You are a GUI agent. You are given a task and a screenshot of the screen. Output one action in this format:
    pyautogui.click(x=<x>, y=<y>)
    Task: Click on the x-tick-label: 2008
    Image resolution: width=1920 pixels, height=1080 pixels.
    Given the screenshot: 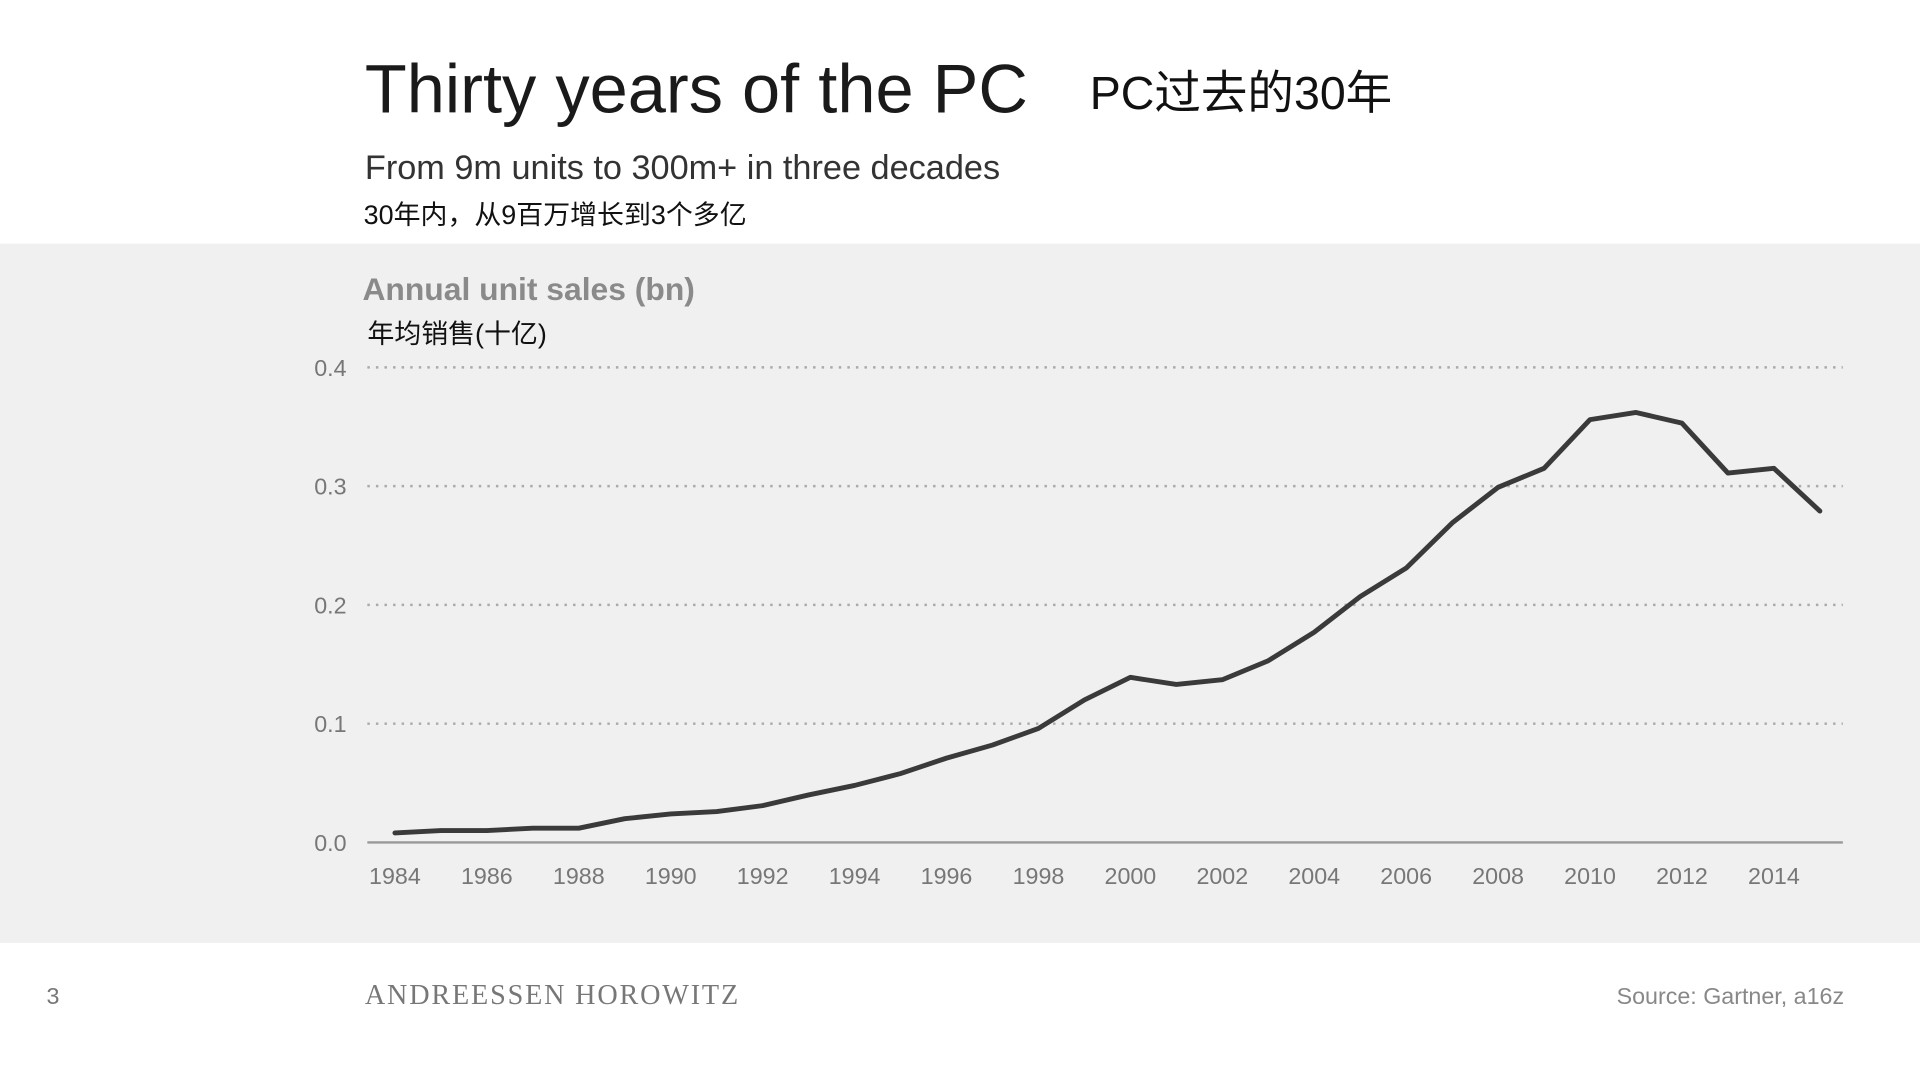 What is the action you would take?
    pyautogui.click(x=1498, y=876)
    